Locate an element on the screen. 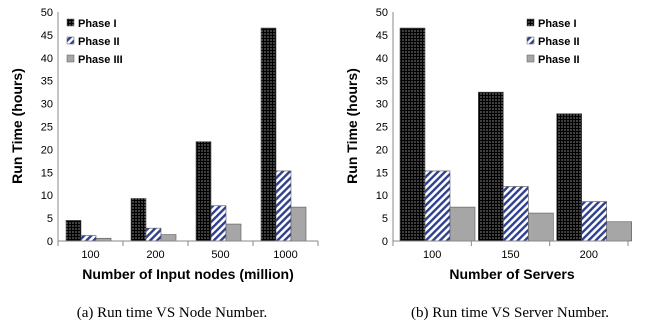  x-tick-label: 1000 is located at coordinates (285, 255).